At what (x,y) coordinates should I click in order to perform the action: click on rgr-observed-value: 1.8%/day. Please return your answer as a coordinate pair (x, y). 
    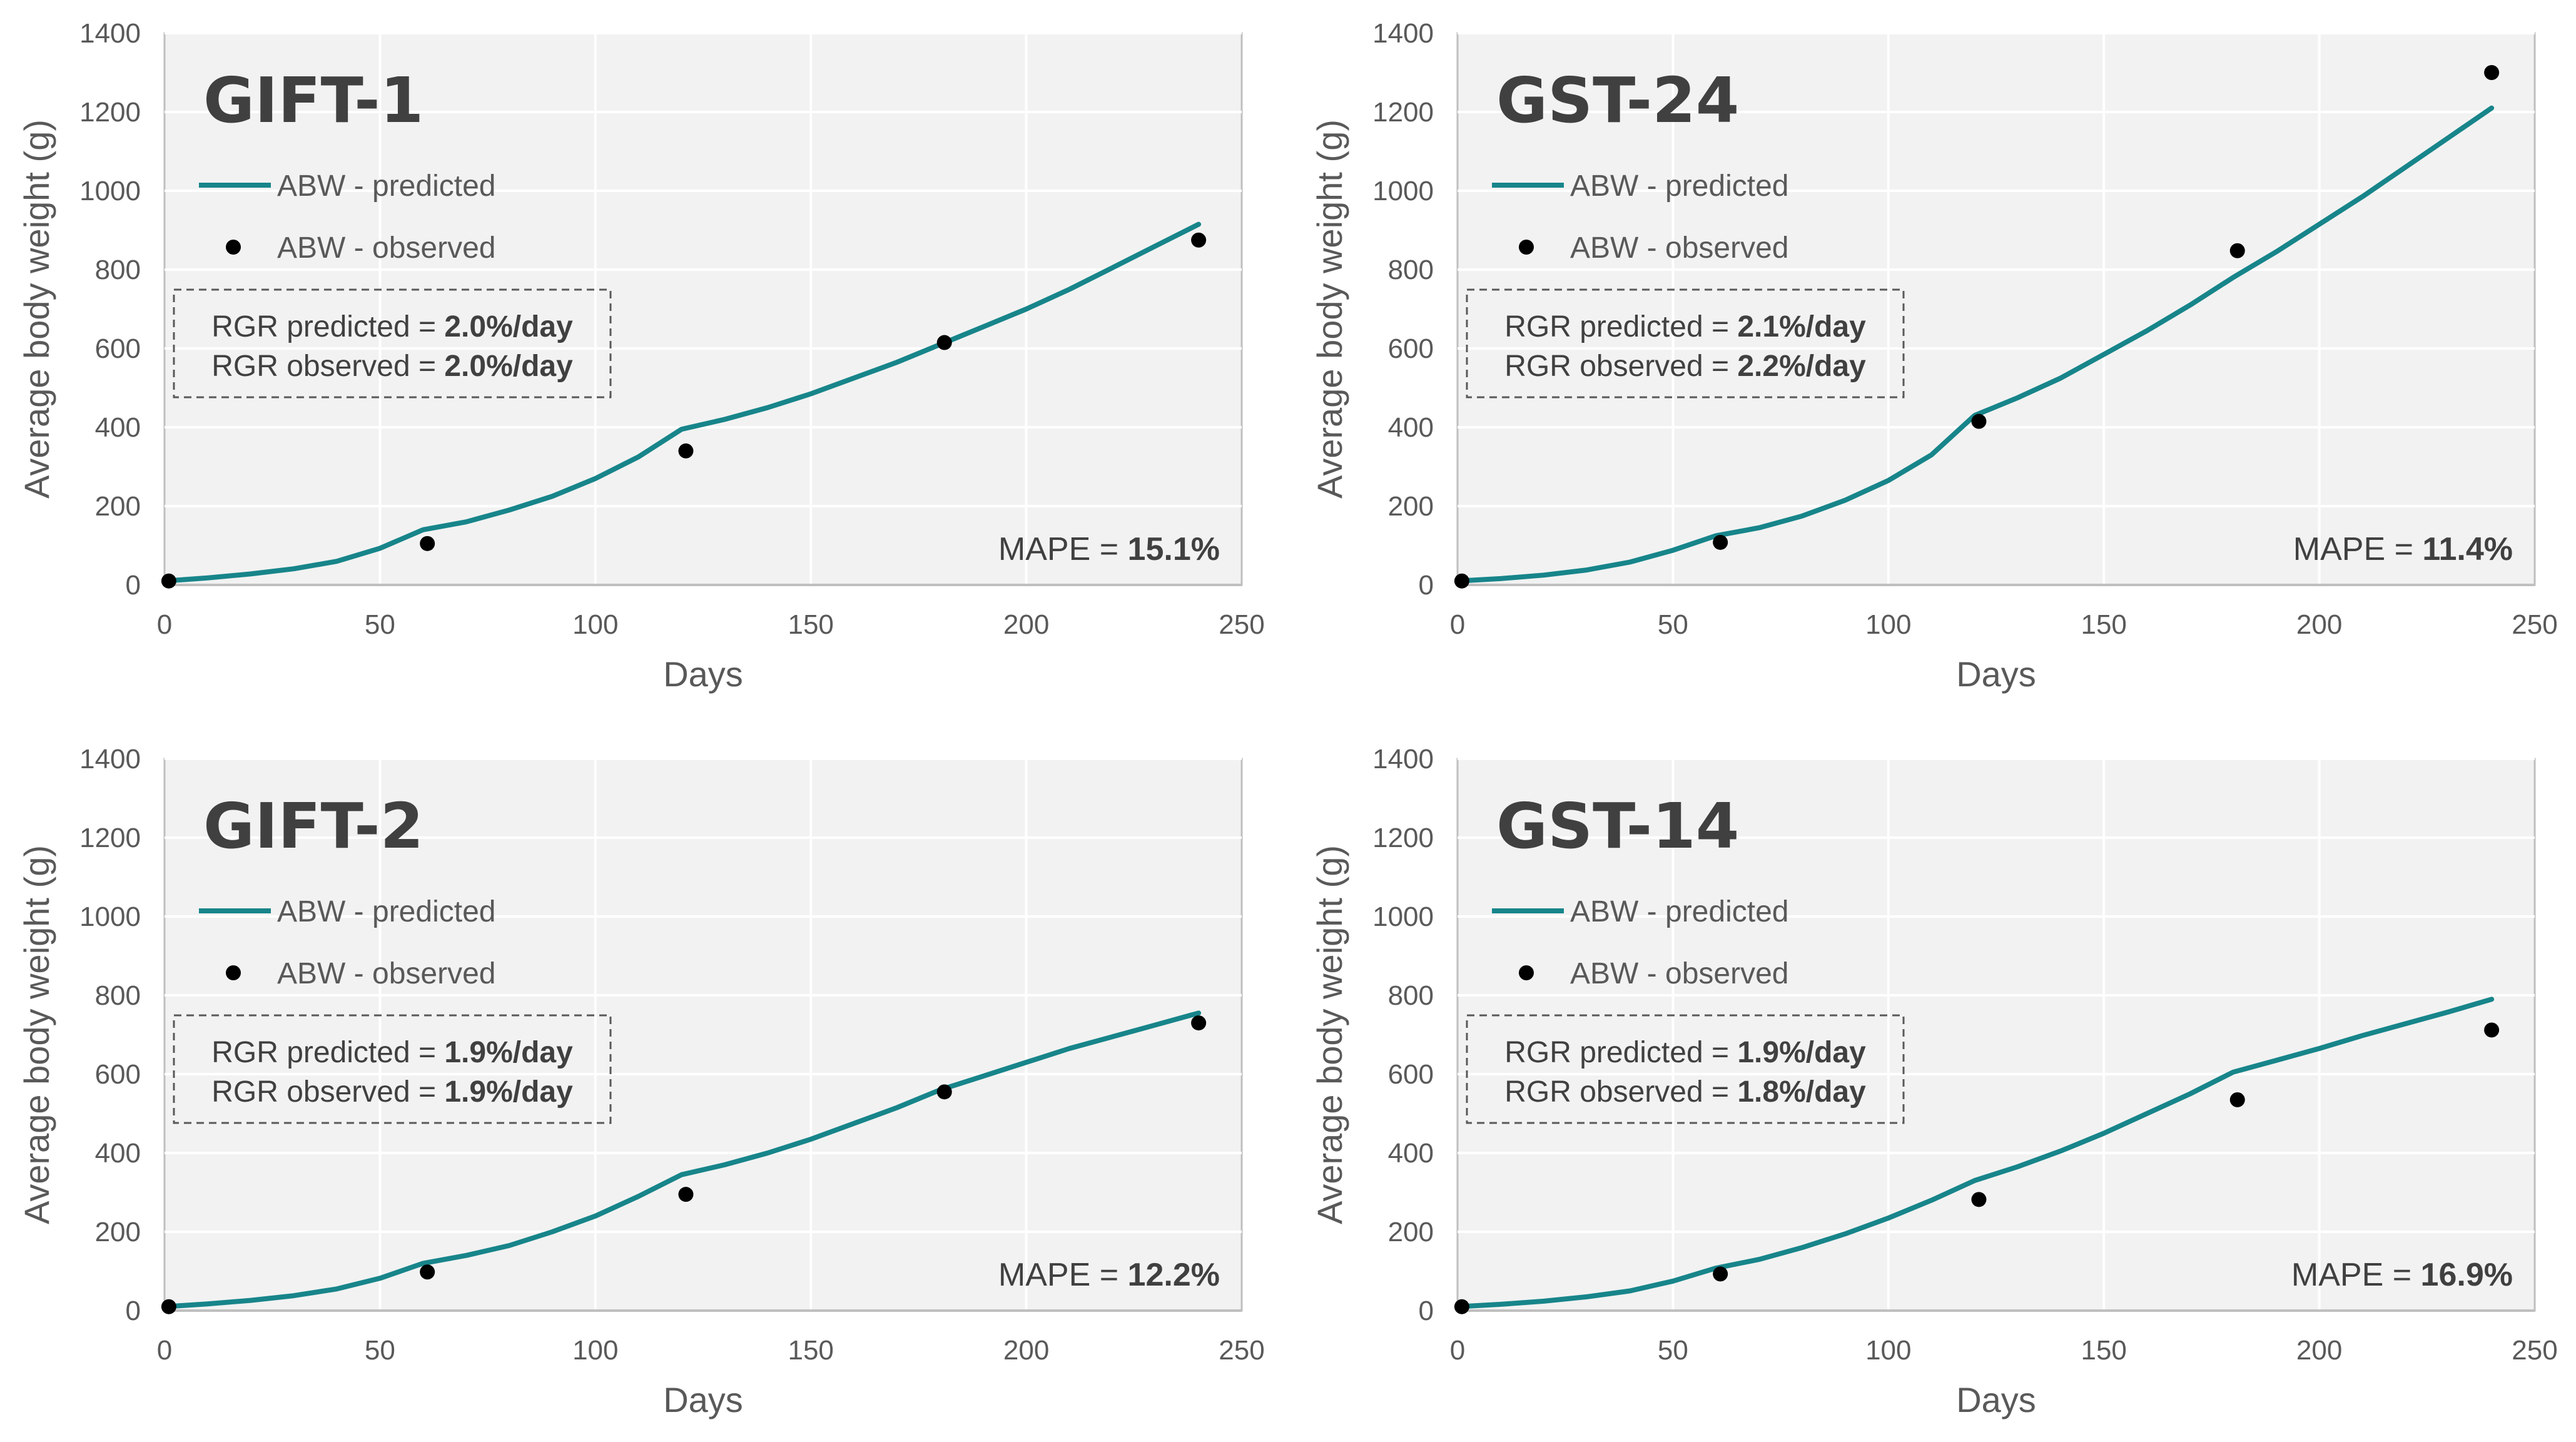
    Looking at the image, I should click on (1801, 1092).